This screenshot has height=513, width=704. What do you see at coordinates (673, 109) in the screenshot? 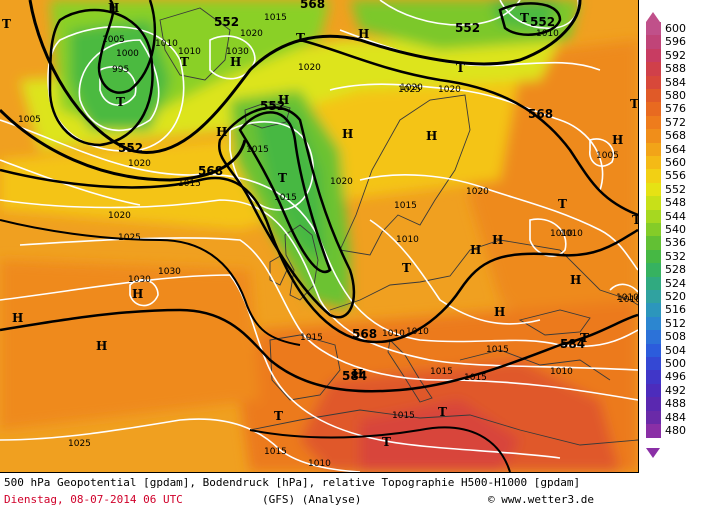
I see `legend-item: 576` at bounding box center [673, 109].